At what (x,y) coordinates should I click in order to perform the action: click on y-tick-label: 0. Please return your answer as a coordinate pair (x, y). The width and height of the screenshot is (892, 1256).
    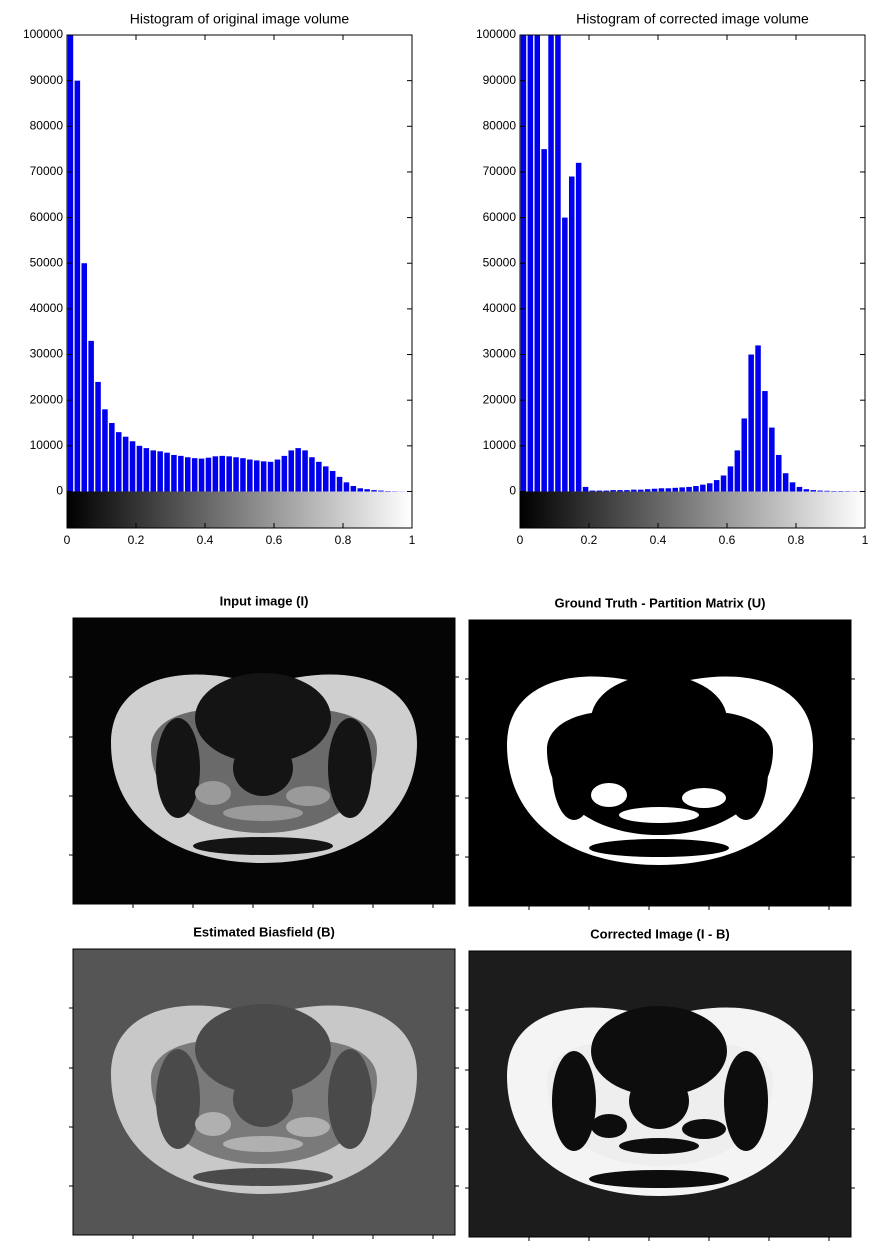
    Looking at the image, I should click on (59, 491).